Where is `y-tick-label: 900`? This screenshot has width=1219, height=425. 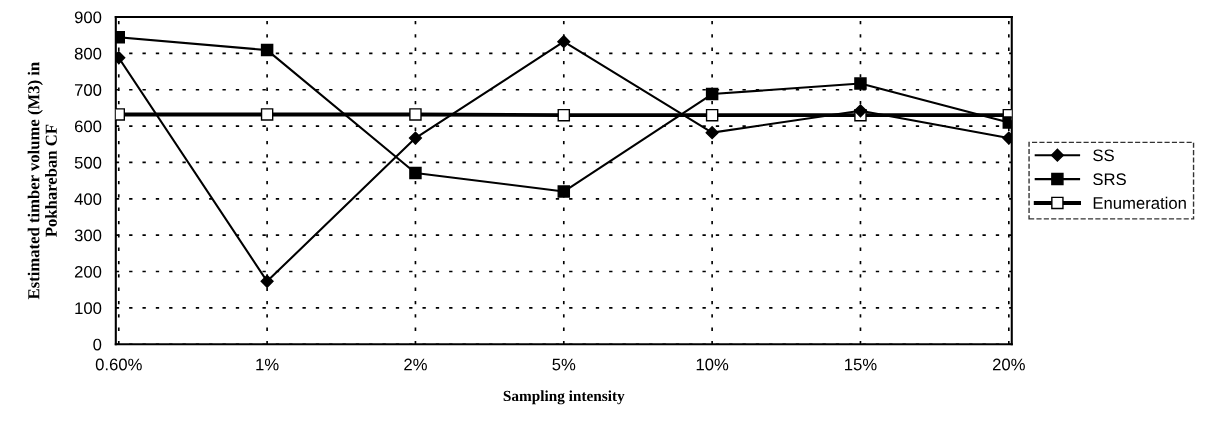
y-tick-label: 900 is located at coordinates (88, 17).